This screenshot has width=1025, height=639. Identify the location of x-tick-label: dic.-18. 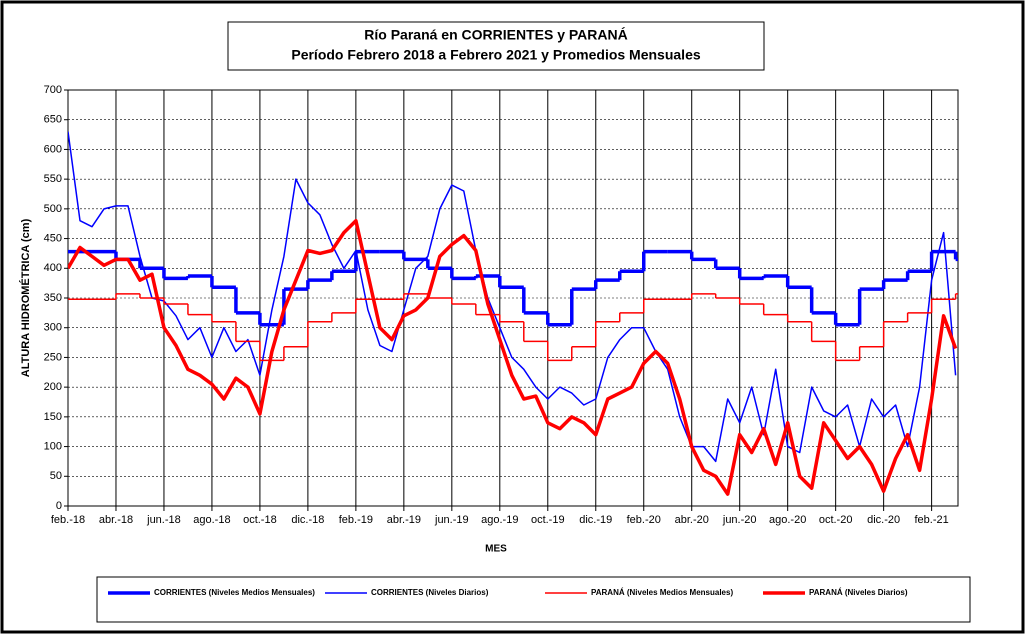
(307, 520).